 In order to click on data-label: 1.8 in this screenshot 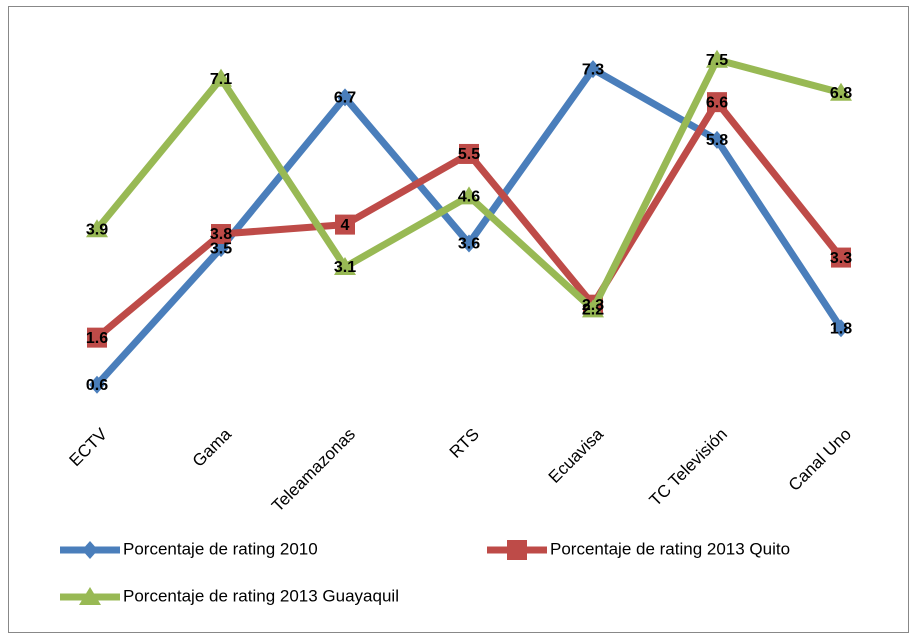, I will do `click(841, 328)`.